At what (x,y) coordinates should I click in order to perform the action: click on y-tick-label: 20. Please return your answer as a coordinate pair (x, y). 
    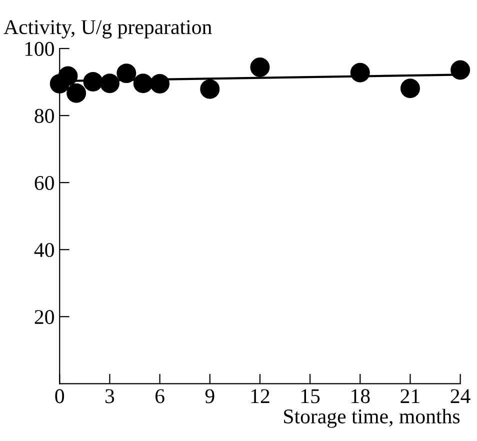
    Looking at the image, I should click on (44, 317).